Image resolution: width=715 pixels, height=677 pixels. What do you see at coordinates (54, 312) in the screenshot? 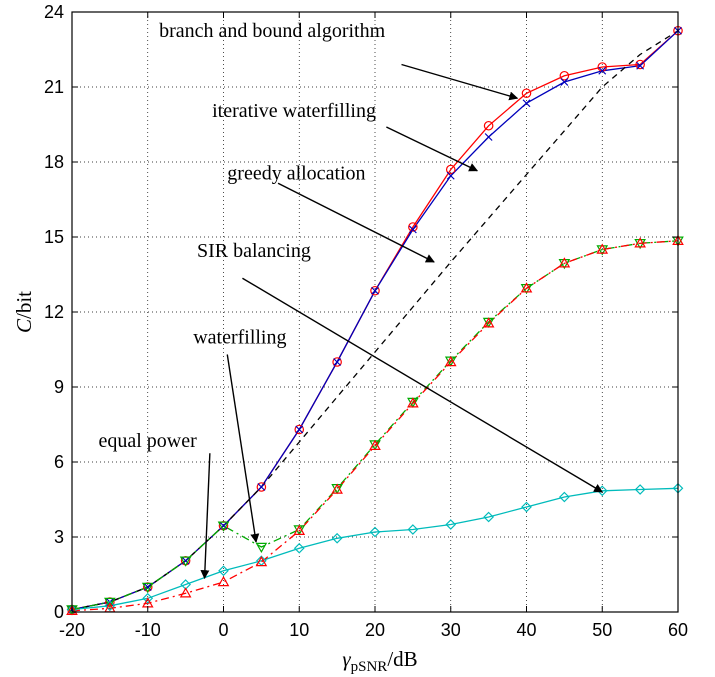
I see `y-tick-label: 12` at bounding box center [54, 312].